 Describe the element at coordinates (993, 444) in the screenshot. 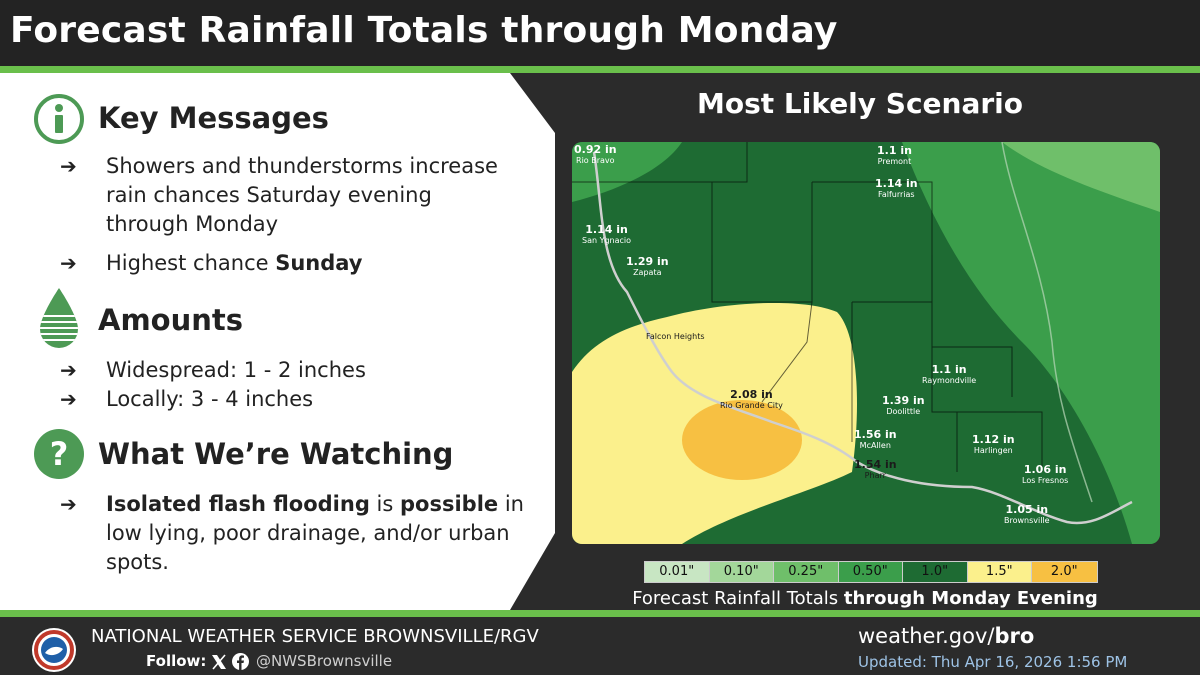

I see `map-label-harlingen: 1.12 in Harlingen` at that location.